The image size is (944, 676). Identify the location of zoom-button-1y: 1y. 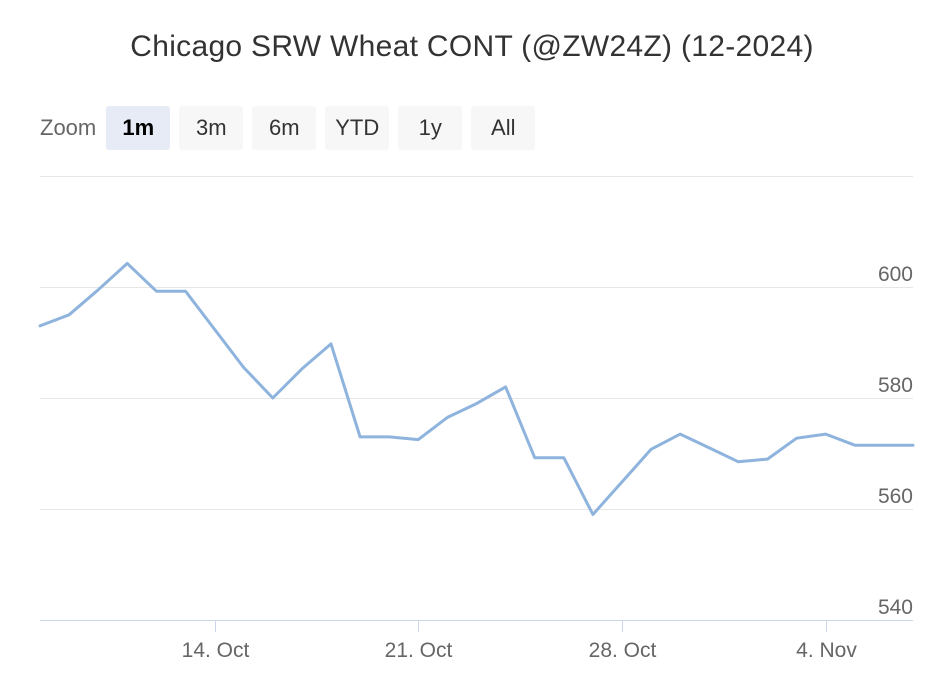
(430, 128).